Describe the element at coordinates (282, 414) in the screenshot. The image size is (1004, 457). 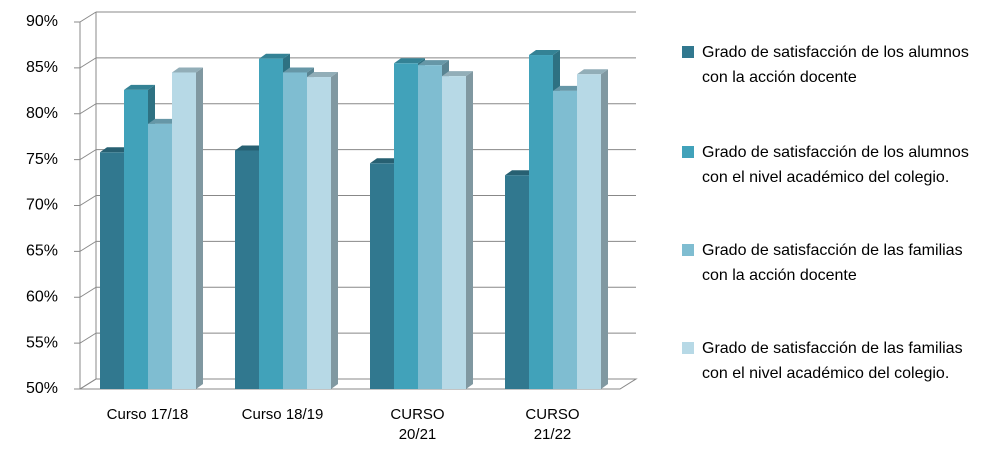
I see `x-tick-label: Curso 18/19` at that location.